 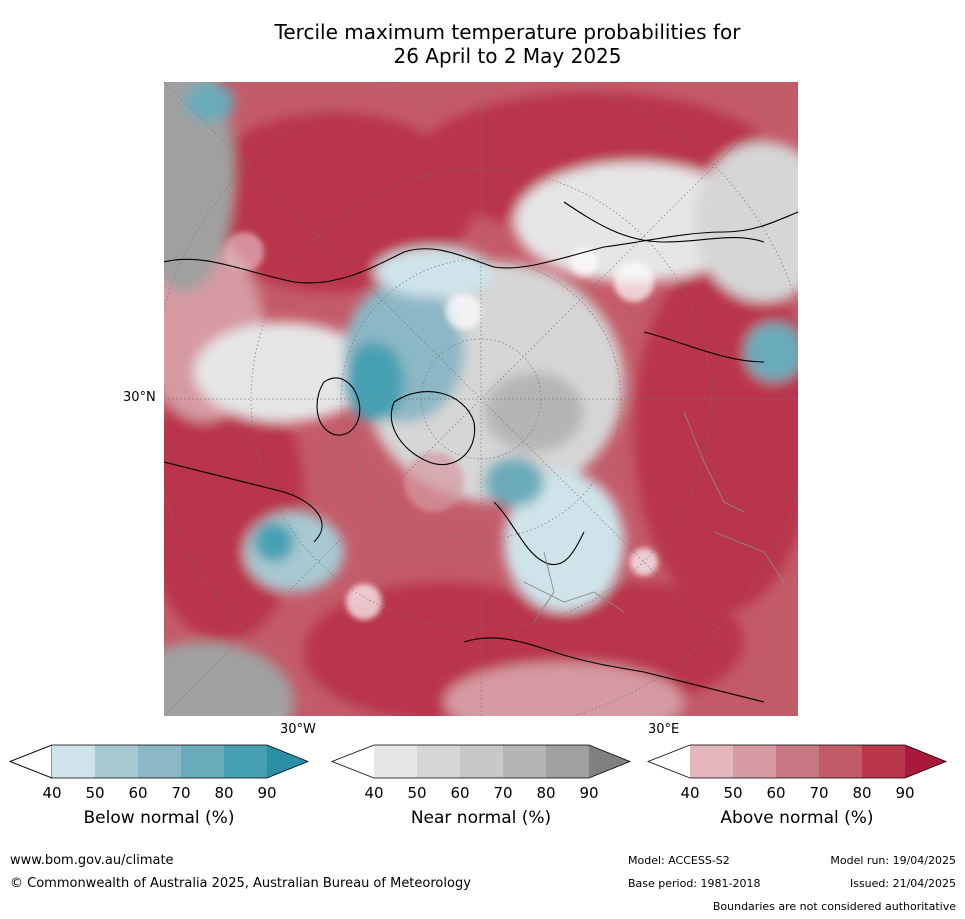 I want to click on lon-label-30w: 30°W, so click(x=298, y=729).